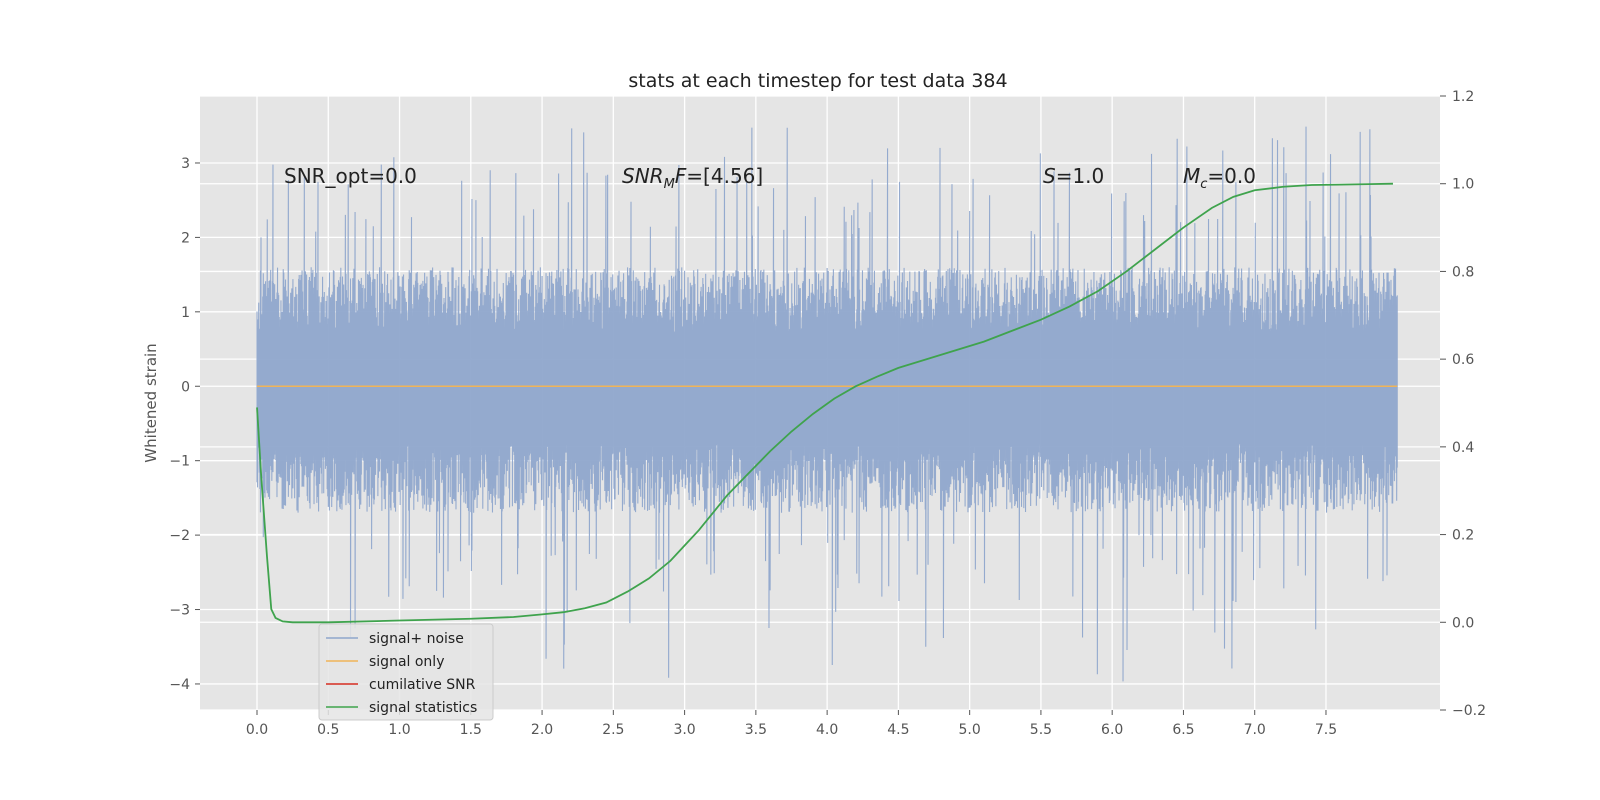 The width and height of the screenshot is (1600, 800). Describe the element at coordinates (185, 387) in the screenshot. I see `y-tick-label: 0` at that location.